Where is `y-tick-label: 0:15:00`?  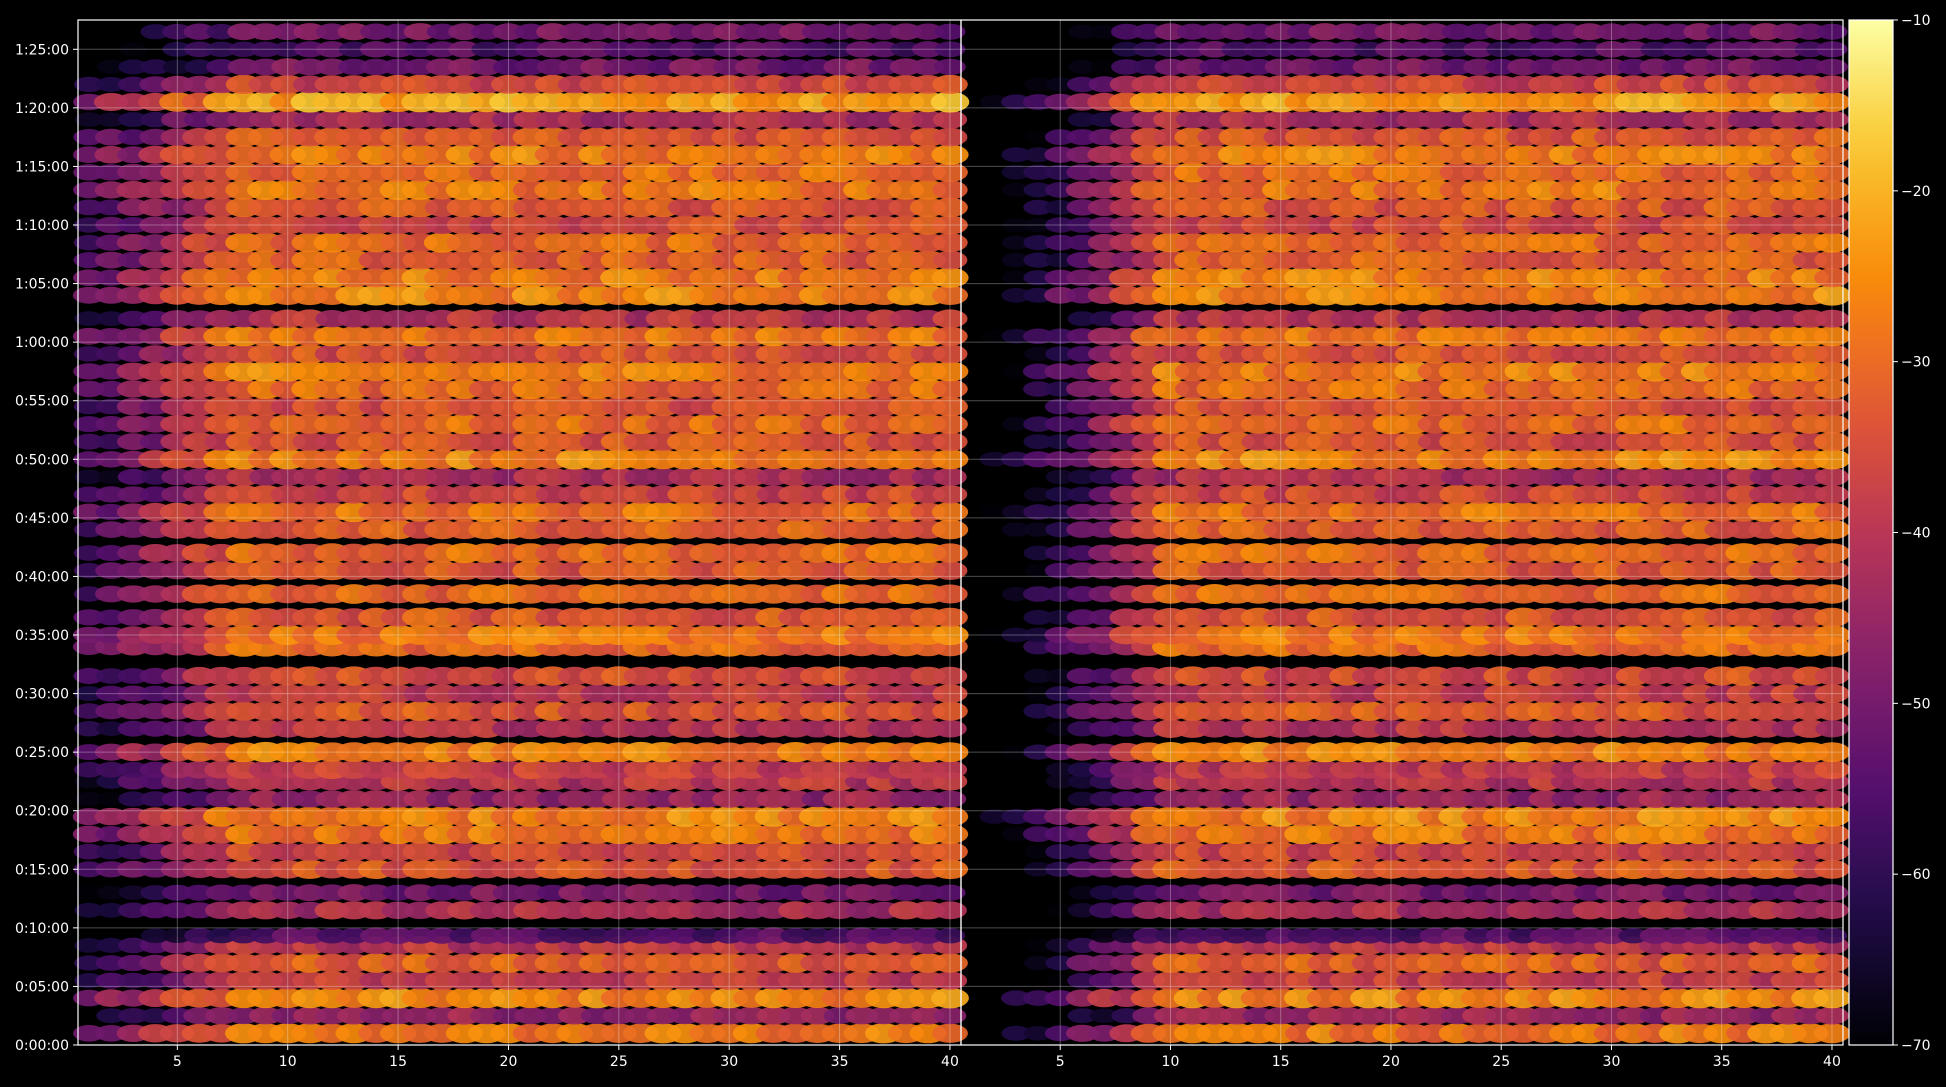 y-tick-label: 0:15:00 is located at coordinates (42, 870).